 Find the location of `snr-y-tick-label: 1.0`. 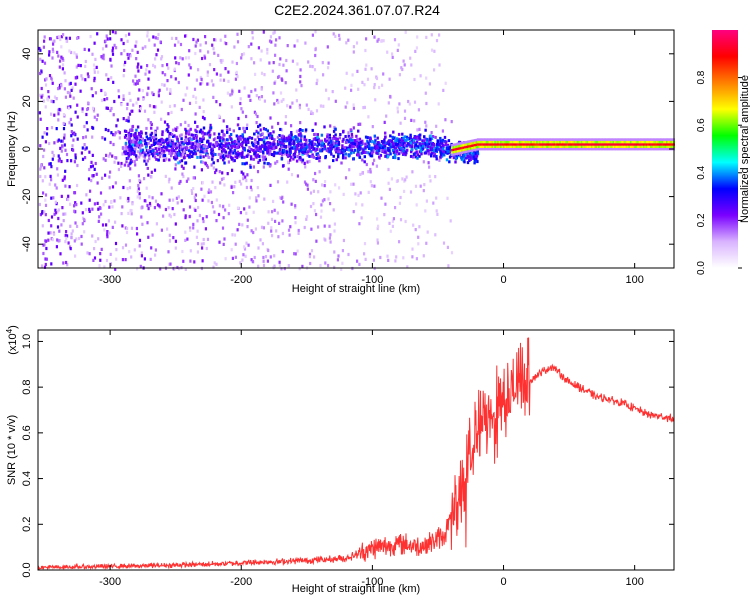

snr-y-tick-label: 1.0 is located at coordinates (27, 341).